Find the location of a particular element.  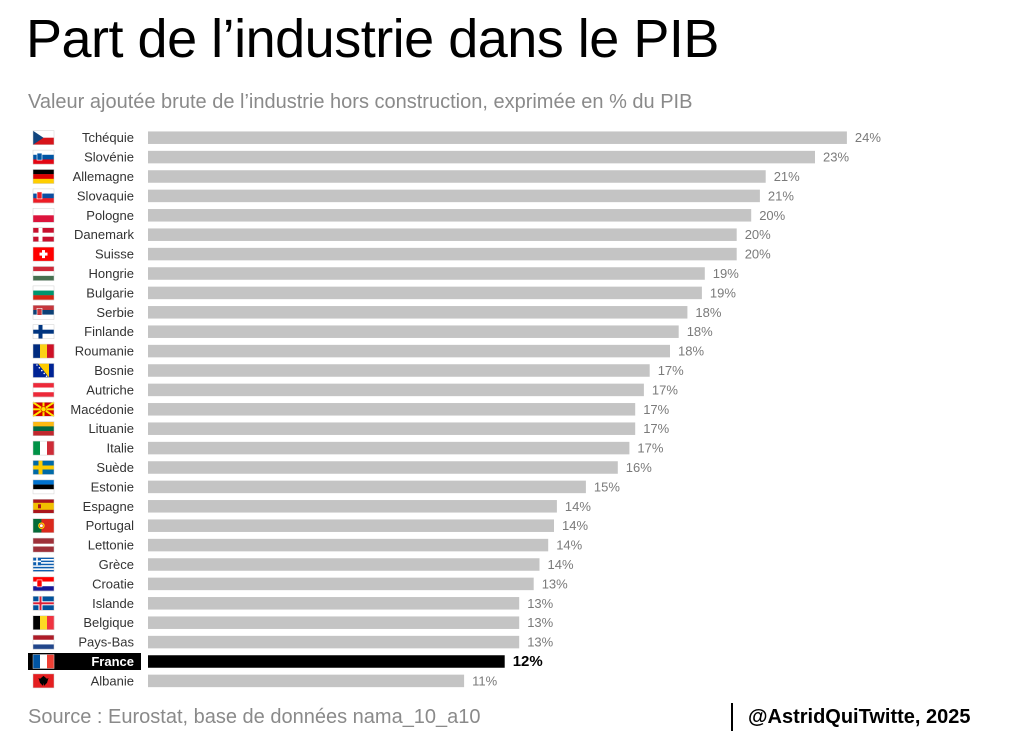

bar-slovaquie is located at coordinates (454, 196).